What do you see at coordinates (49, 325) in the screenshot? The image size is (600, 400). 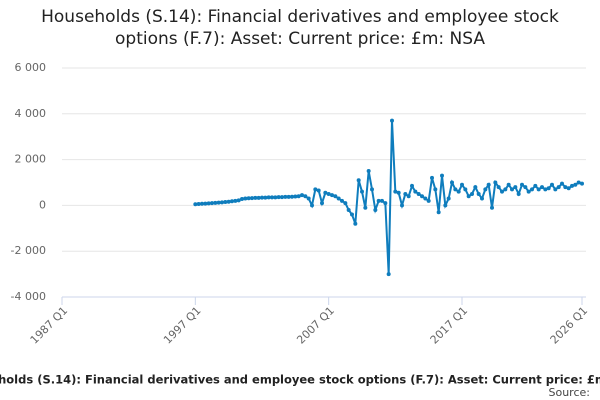 I see `x-tick-label: 1987 Q1` at bounding box center [49, 325].